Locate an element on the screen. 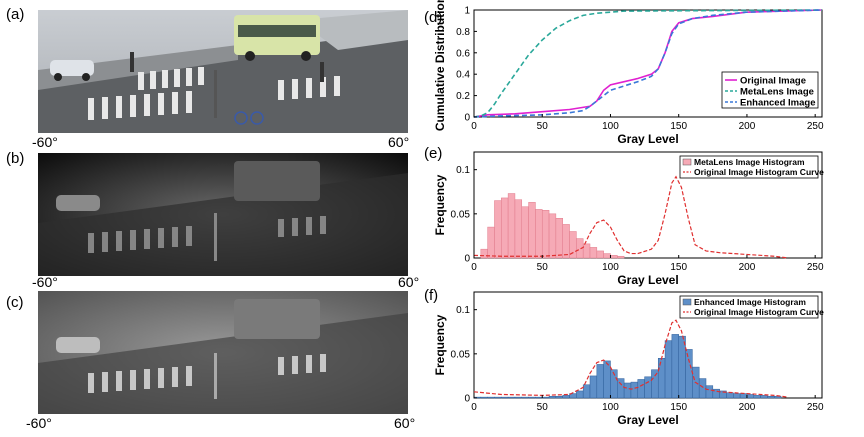  angle-label-left-b: -60° is located at coordinates (45, 282).